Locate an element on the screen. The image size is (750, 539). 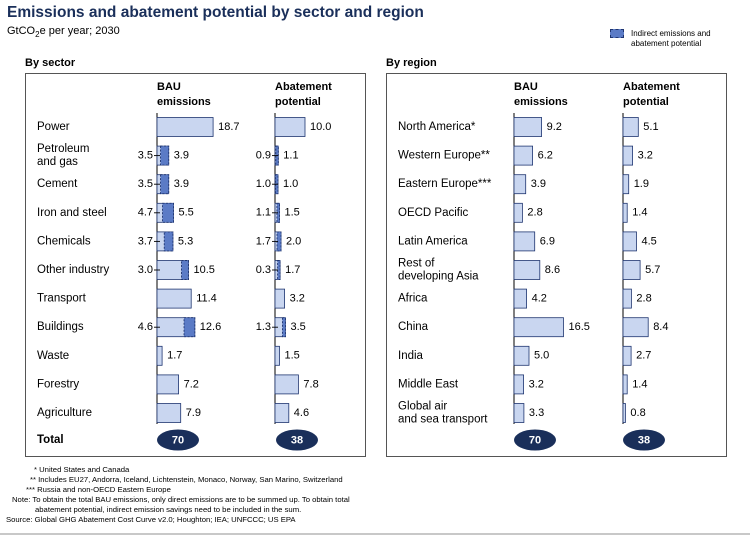
region-value-label: 6.2 is located at coordinates (545, 156).